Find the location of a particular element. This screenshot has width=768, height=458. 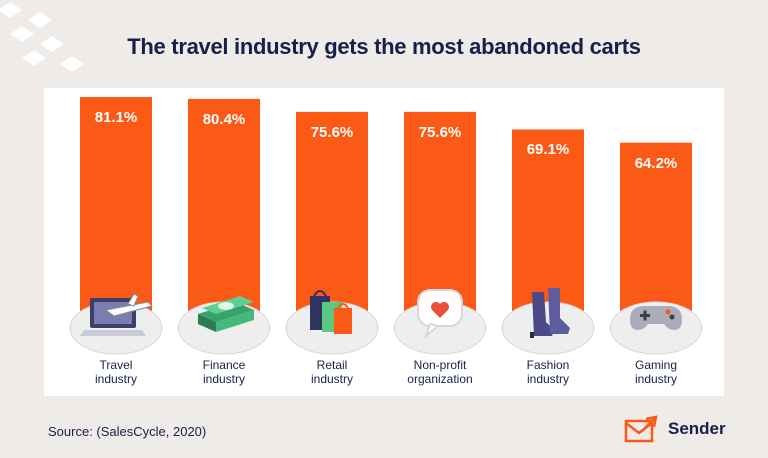

bar-value-label: 80.4% is located at coordinates (224, 119).